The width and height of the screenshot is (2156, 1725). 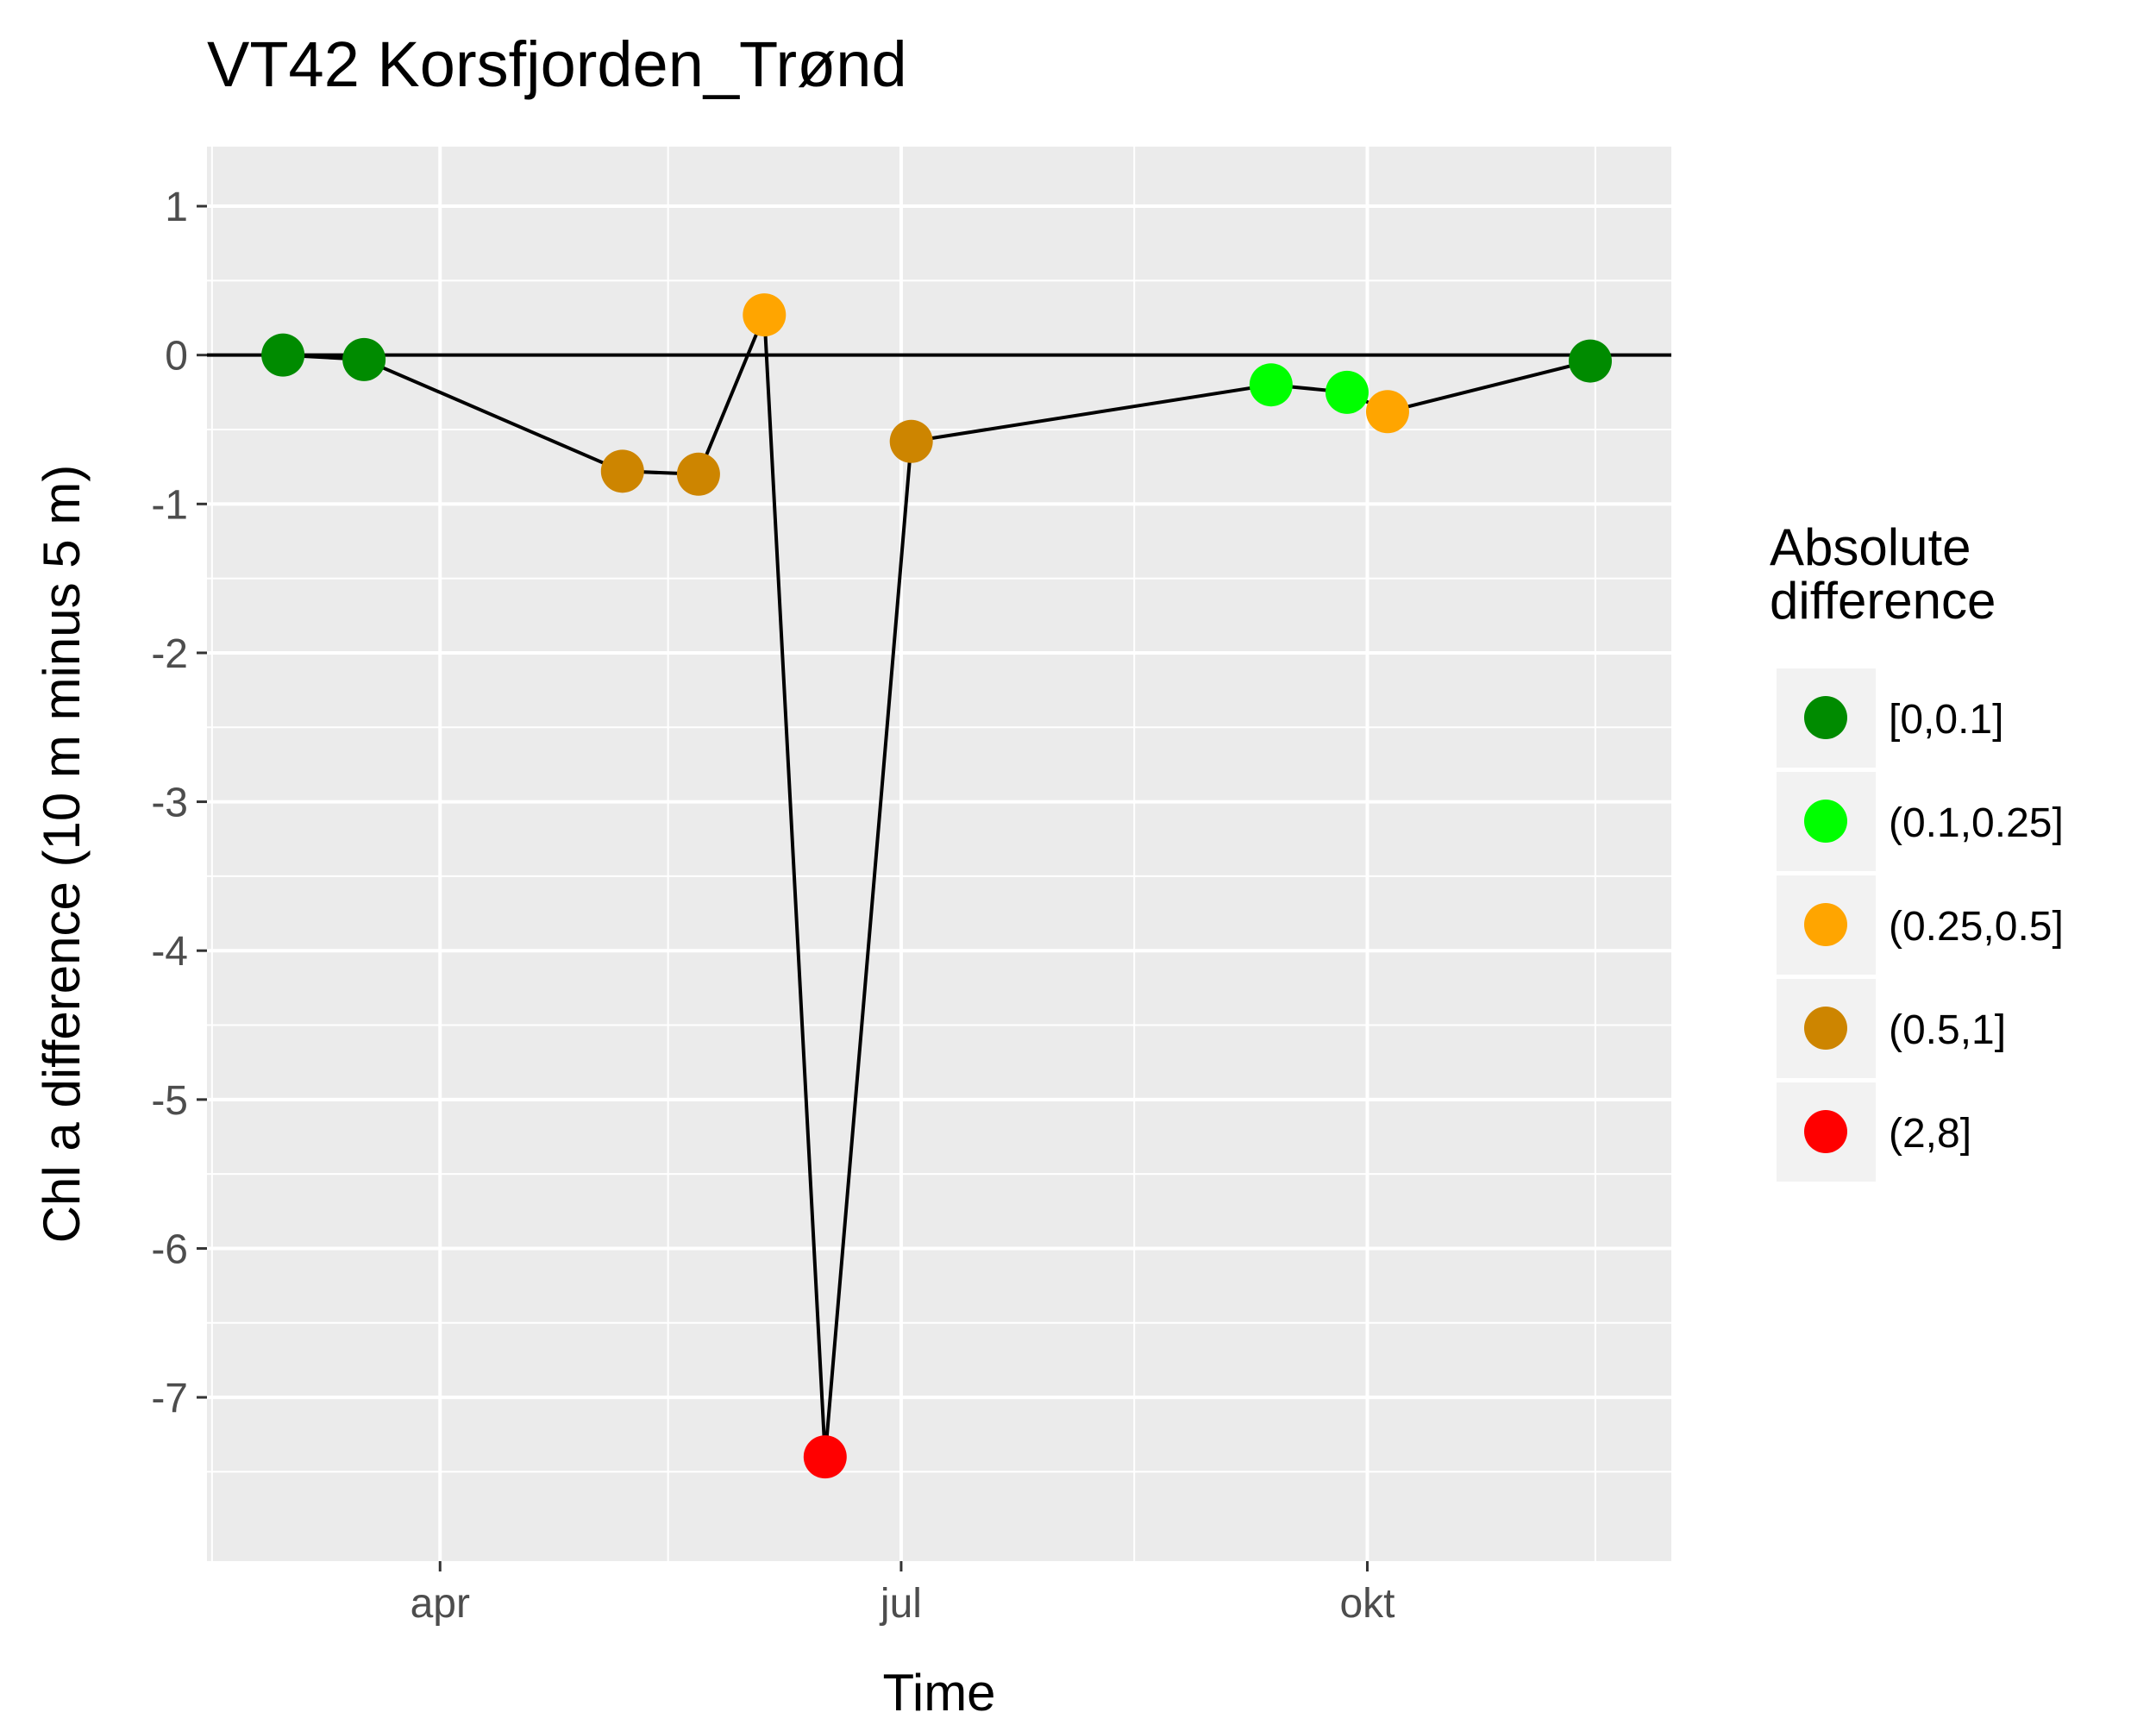 What do you see at coordinates (938, 1693) in the screenshot?
I see `x-axis-title: Time` at bounding box center [938, 1693].